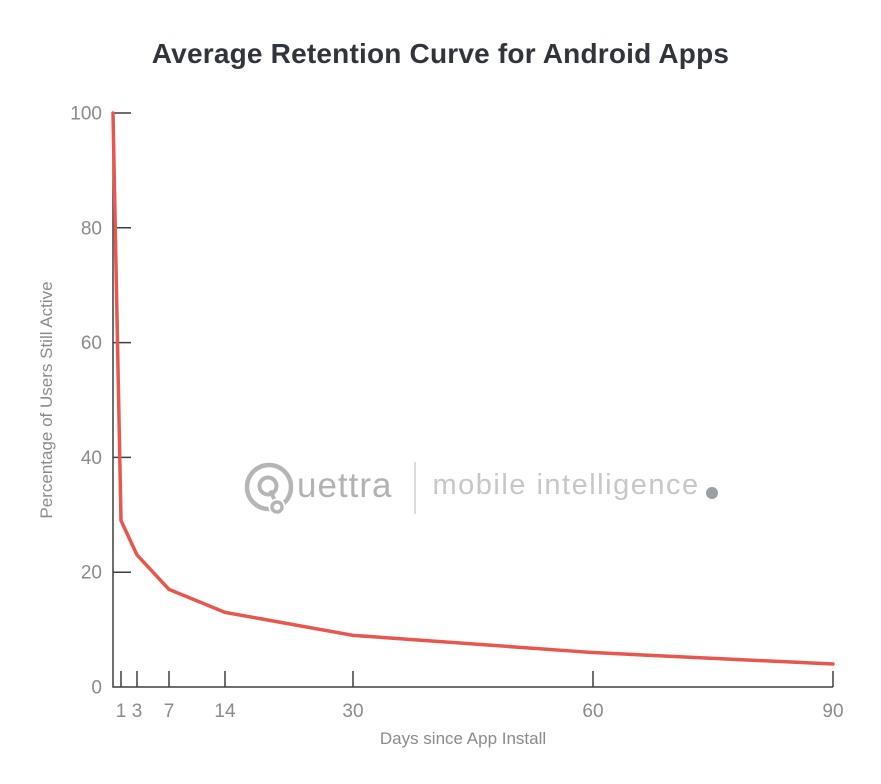 The width and height of the screenshot is (881, 784). I want to click on y-axis-title: Percentage of Users Still Active, so click(46, 400).